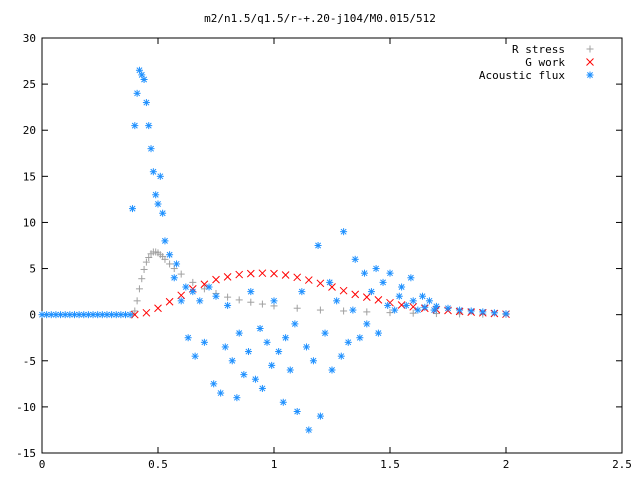 The width and height of the screenshot is (640, 480). I want to click on x-tick-label: 0, so click(42, 464).